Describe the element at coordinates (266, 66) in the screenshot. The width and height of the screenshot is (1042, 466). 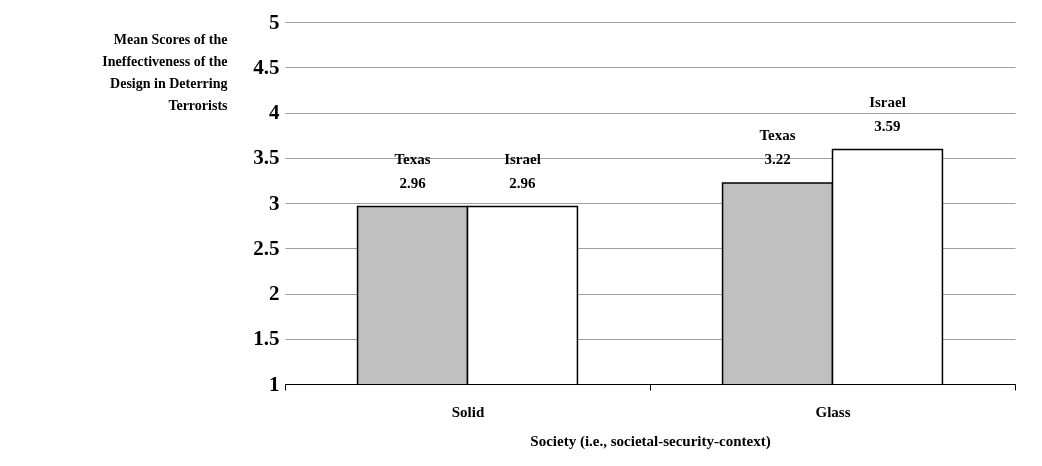
I see `y-tick-label: 4.5` at that location.